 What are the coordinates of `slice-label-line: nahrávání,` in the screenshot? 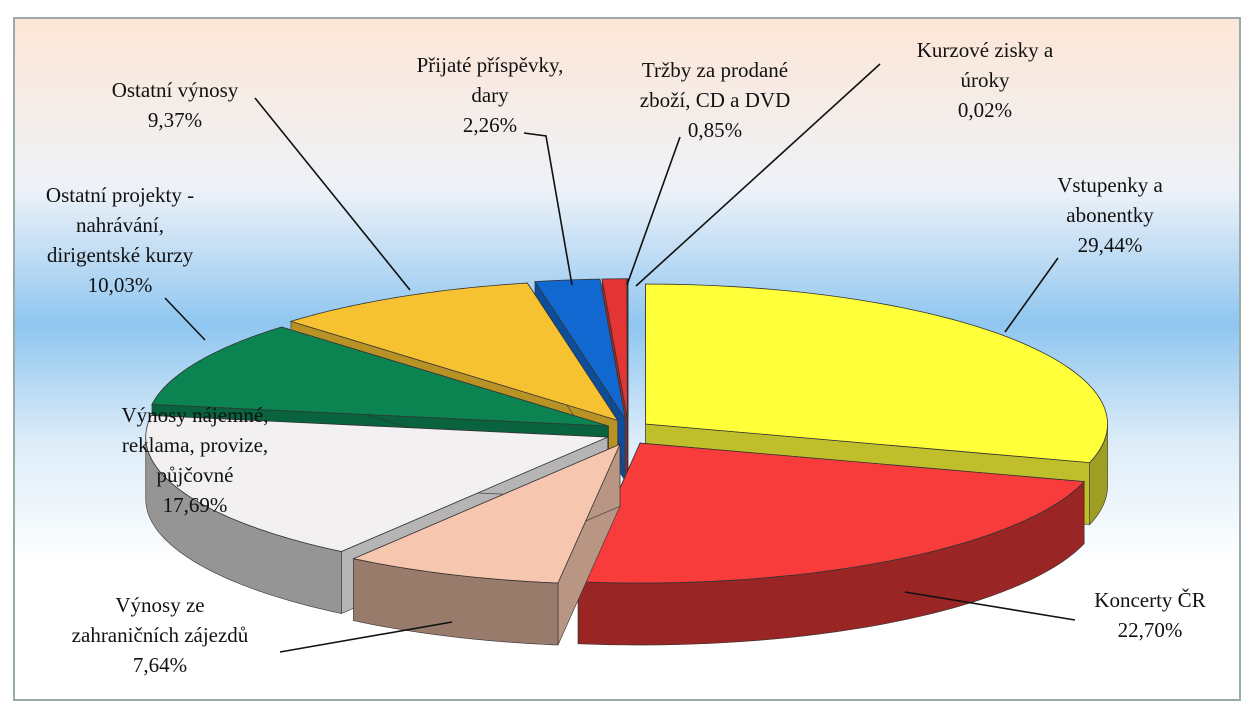 It's located at (120, 225).